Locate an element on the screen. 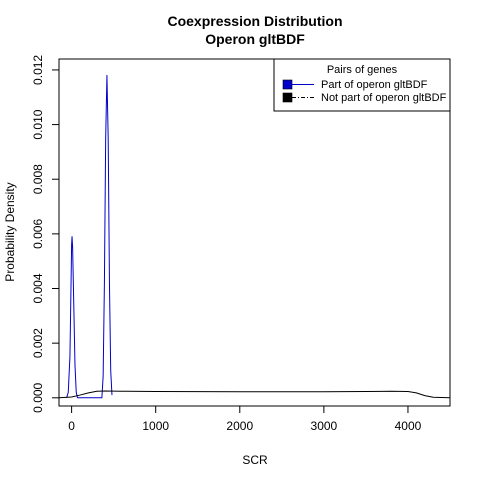 The image size is (480, 480). legend-entry-not-part: Not part of operon gltBDF is located at coordinates (384, 98).